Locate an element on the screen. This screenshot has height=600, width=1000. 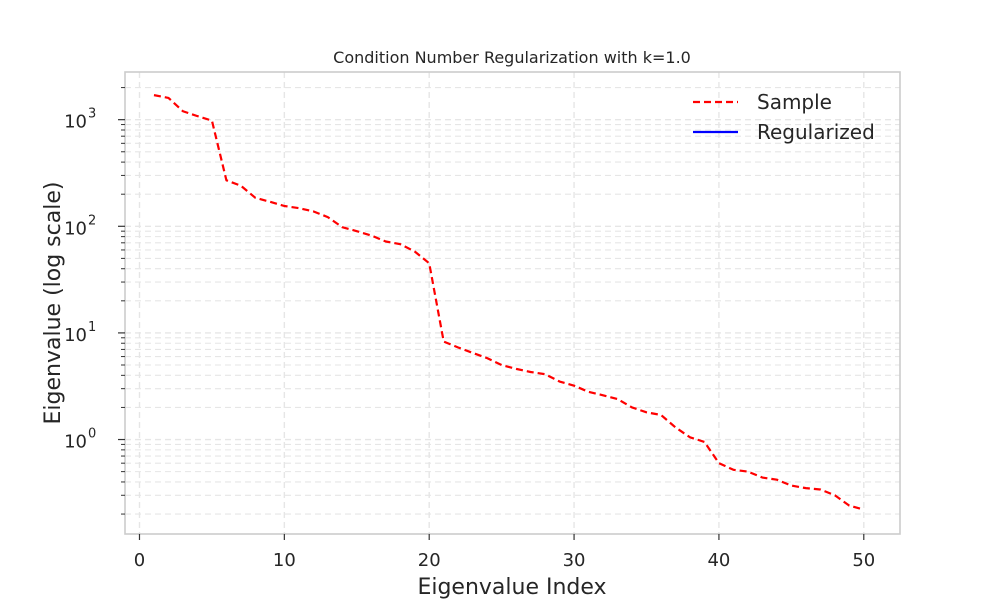
legend-regularized-label: Regularized is located at coordinates (816, 132).